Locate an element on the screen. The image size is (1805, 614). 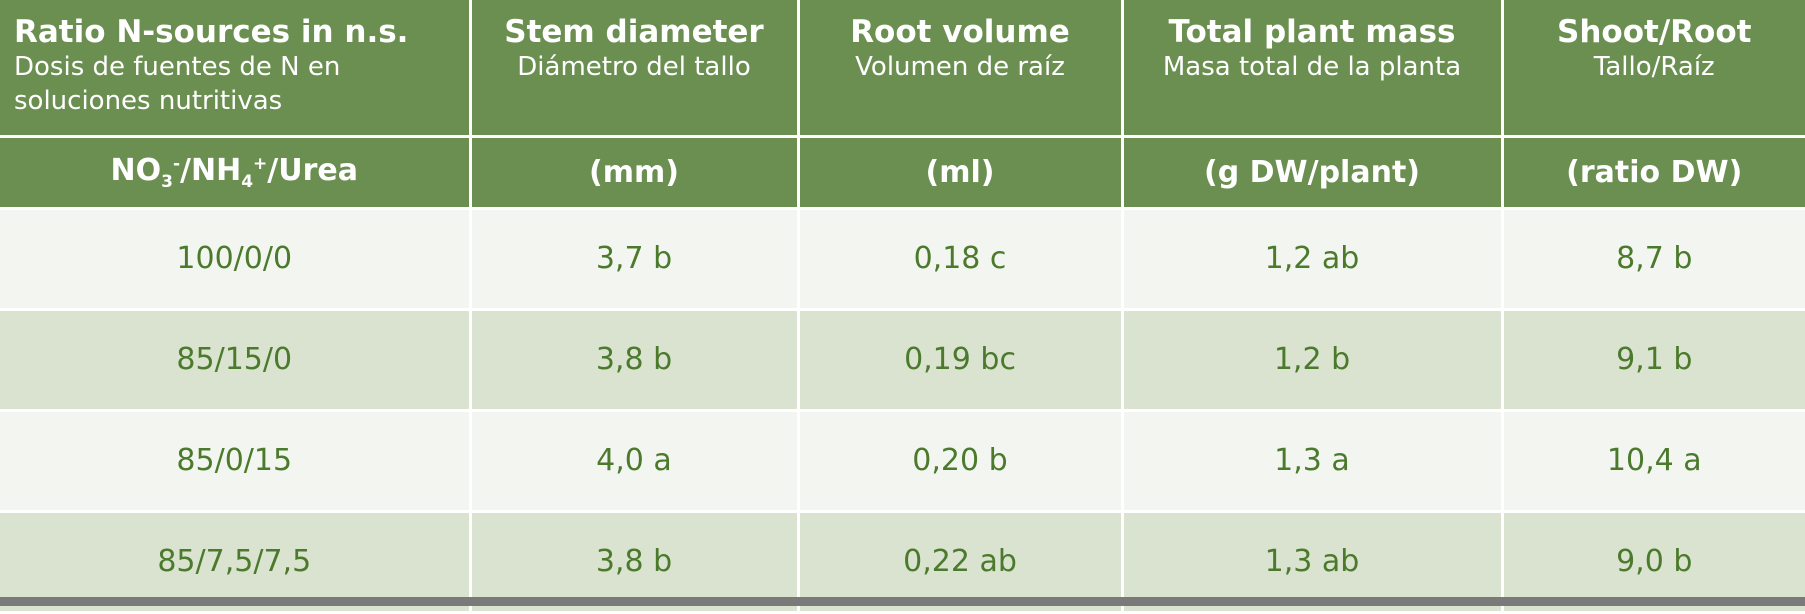
bottom-rule is located at coordinates (902, 601).